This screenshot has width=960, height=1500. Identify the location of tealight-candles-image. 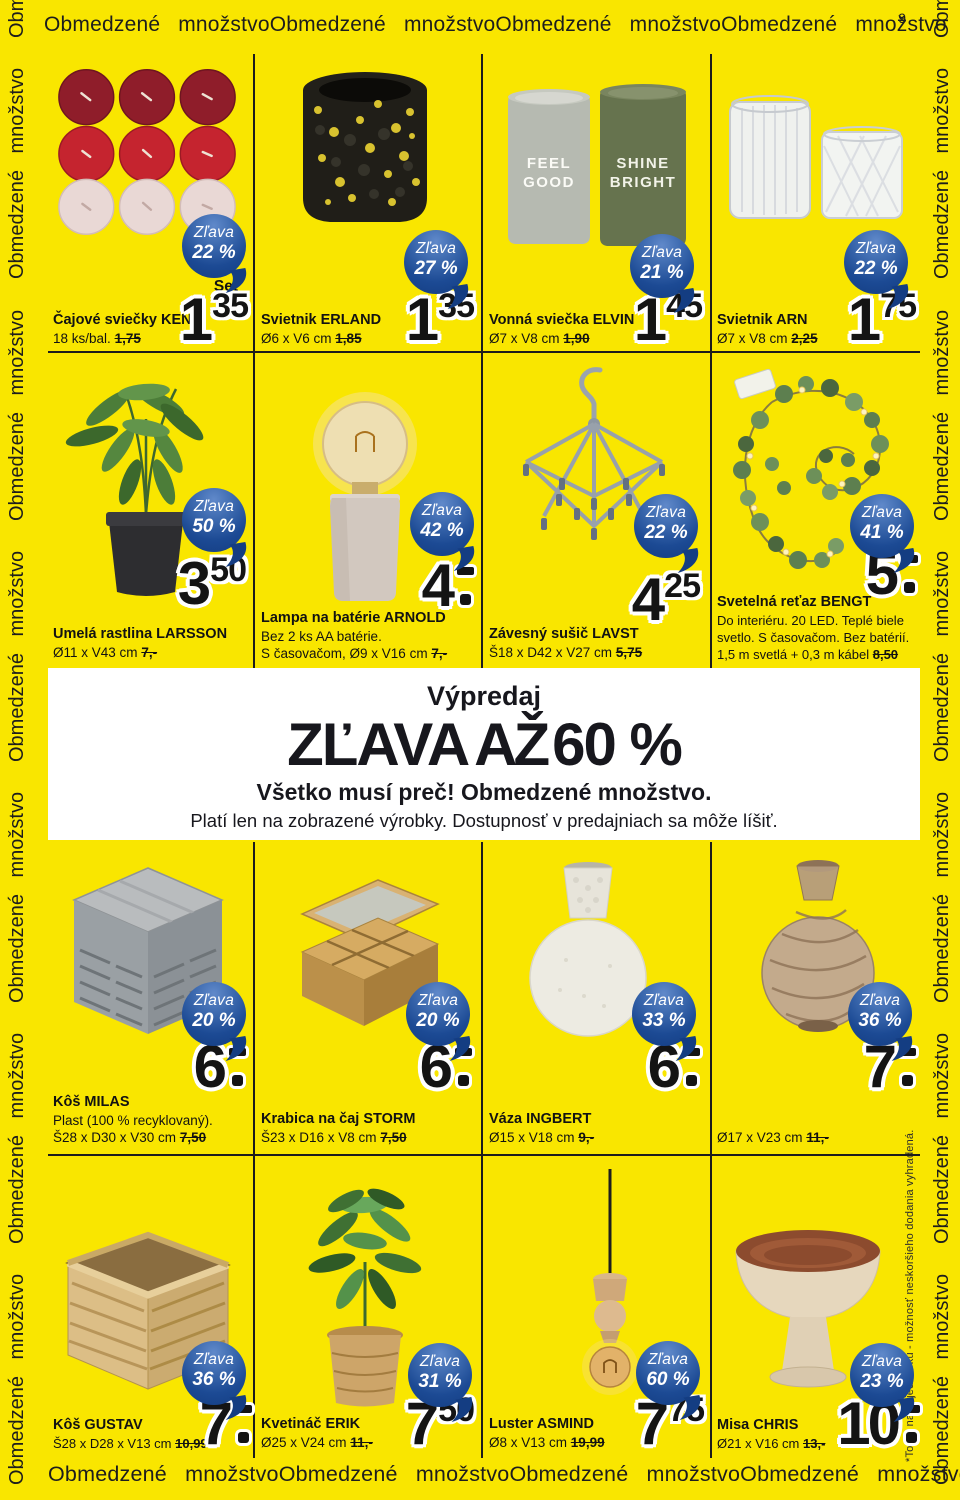
(147, 152).